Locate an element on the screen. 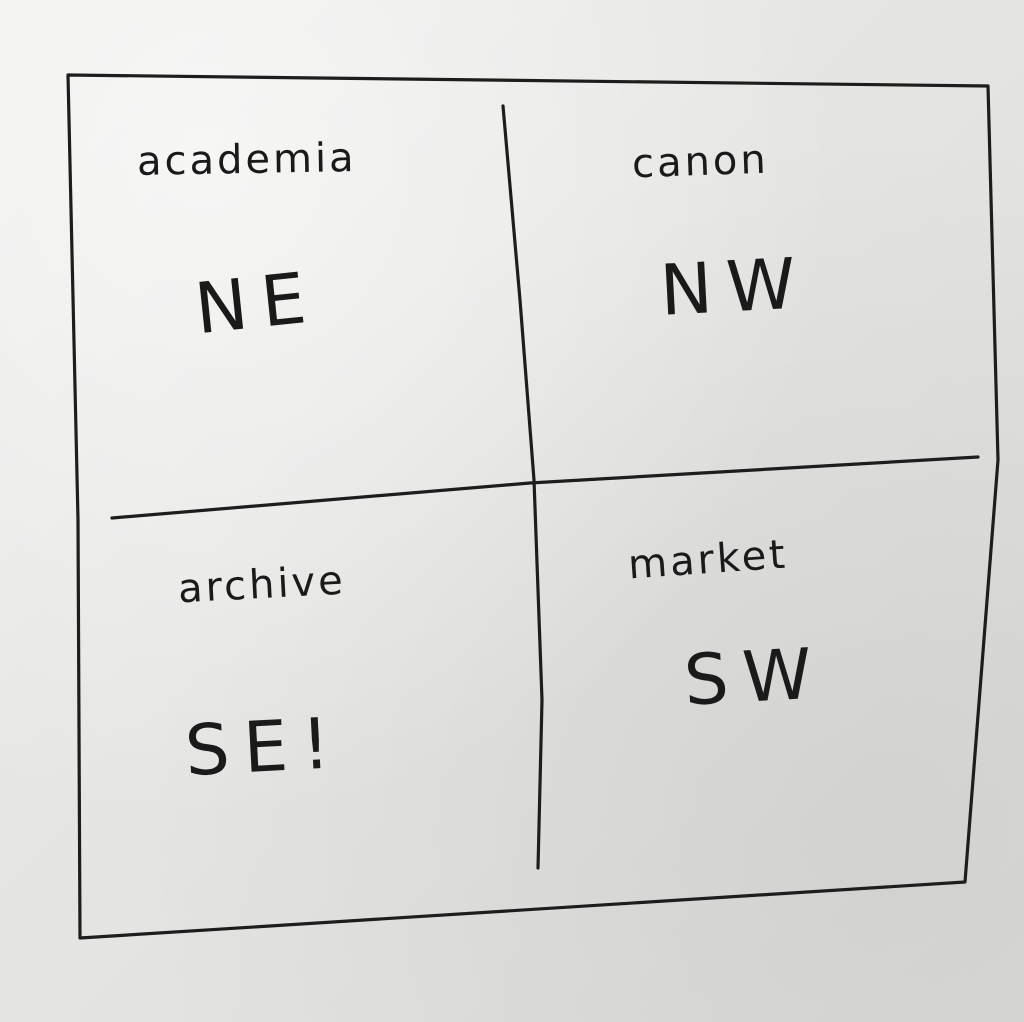  horizontal-divider is located at coordinates (545, 487).